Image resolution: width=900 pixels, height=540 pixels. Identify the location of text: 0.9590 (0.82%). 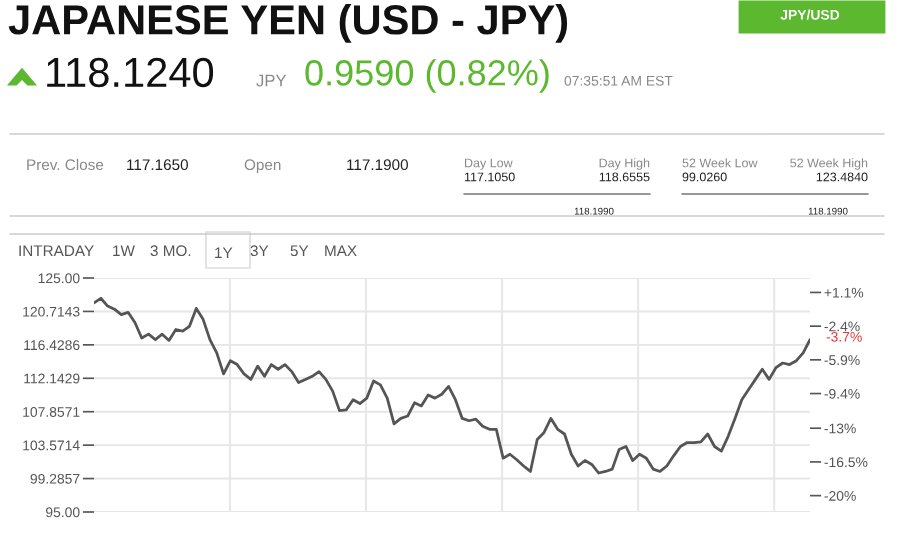
(427, 76).